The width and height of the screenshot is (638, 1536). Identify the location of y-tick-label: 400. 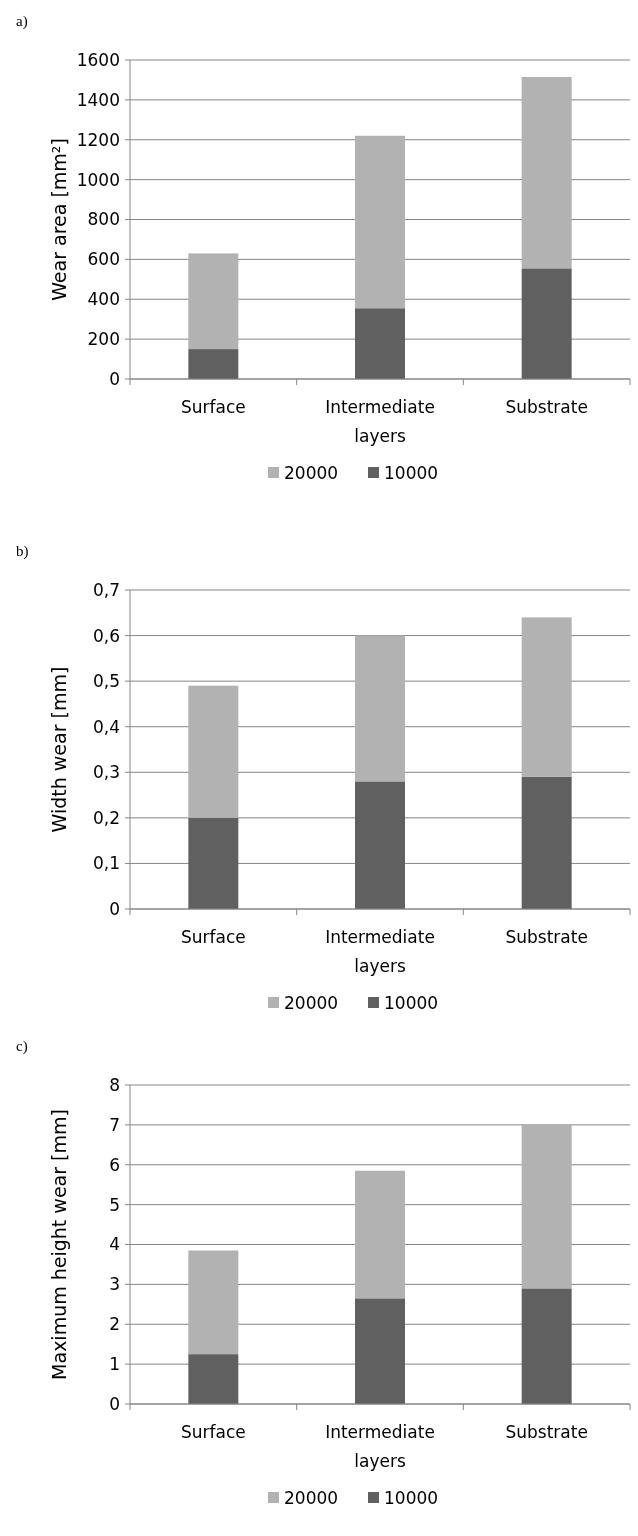
(103, 299).